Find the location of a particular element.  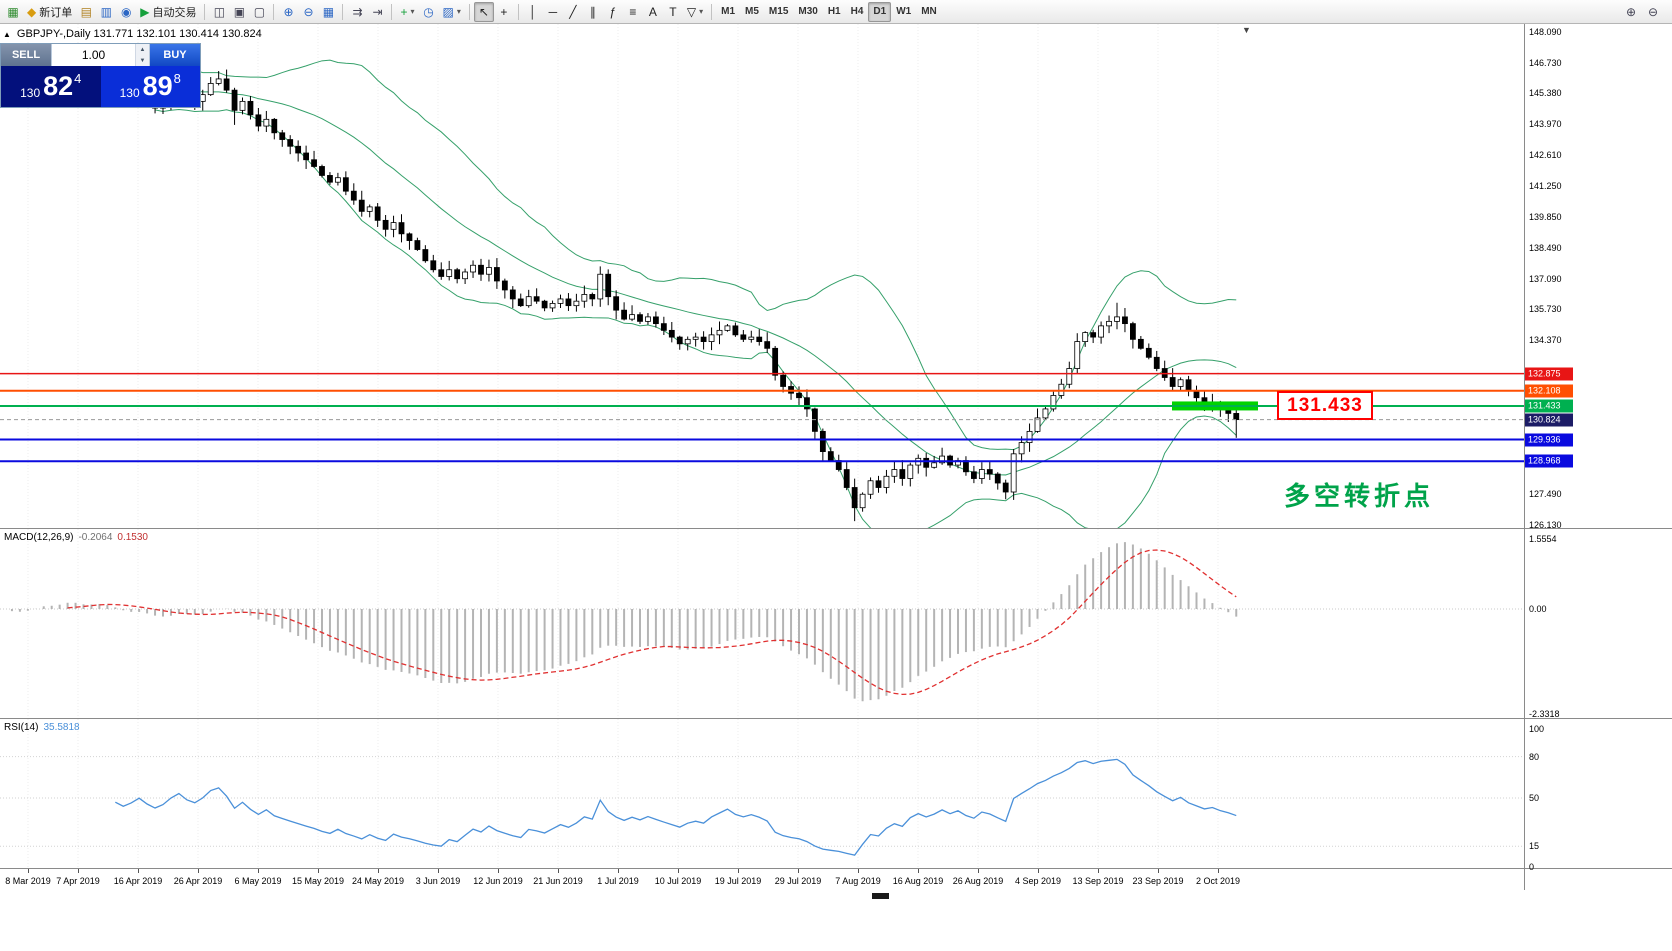

tile-windows-button: ◫ is located at coordinates (219, 12).